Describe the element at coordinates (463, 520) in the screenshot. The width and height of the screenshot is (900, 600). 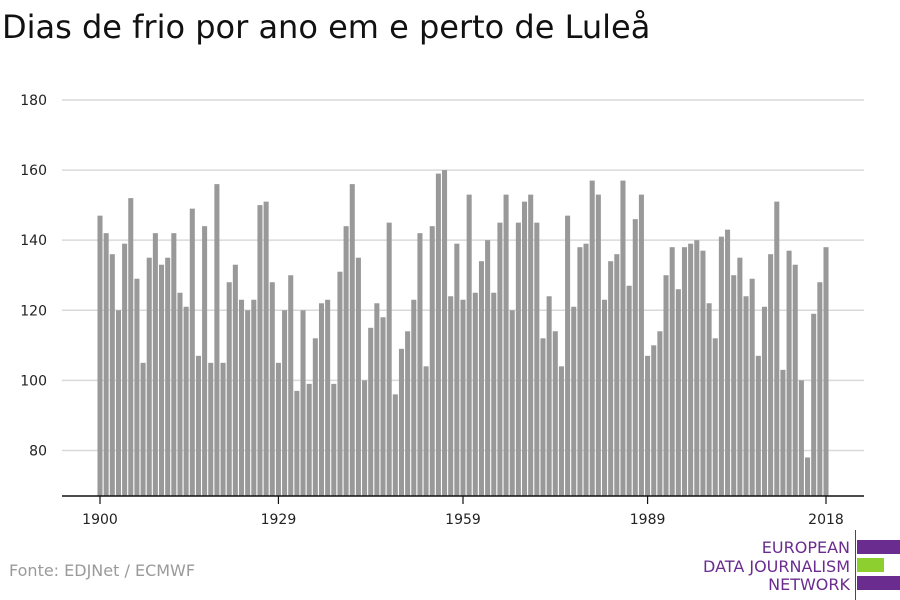
I see `x-tick-label: 1959` at that location.